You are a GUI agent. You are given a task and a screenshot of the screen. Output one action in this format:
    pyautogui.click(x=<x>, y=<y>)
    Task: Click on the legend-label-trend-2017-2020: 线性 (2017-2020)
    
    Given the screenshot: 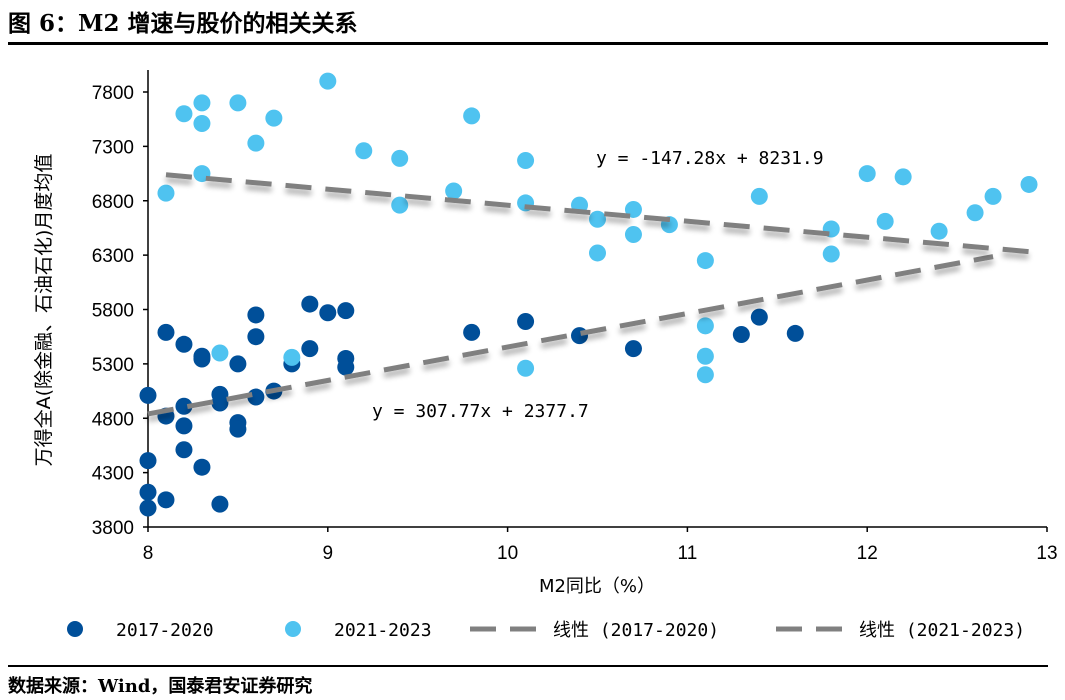 What is the action you would take?
    pyautogui.click(x=636, y=630)
    